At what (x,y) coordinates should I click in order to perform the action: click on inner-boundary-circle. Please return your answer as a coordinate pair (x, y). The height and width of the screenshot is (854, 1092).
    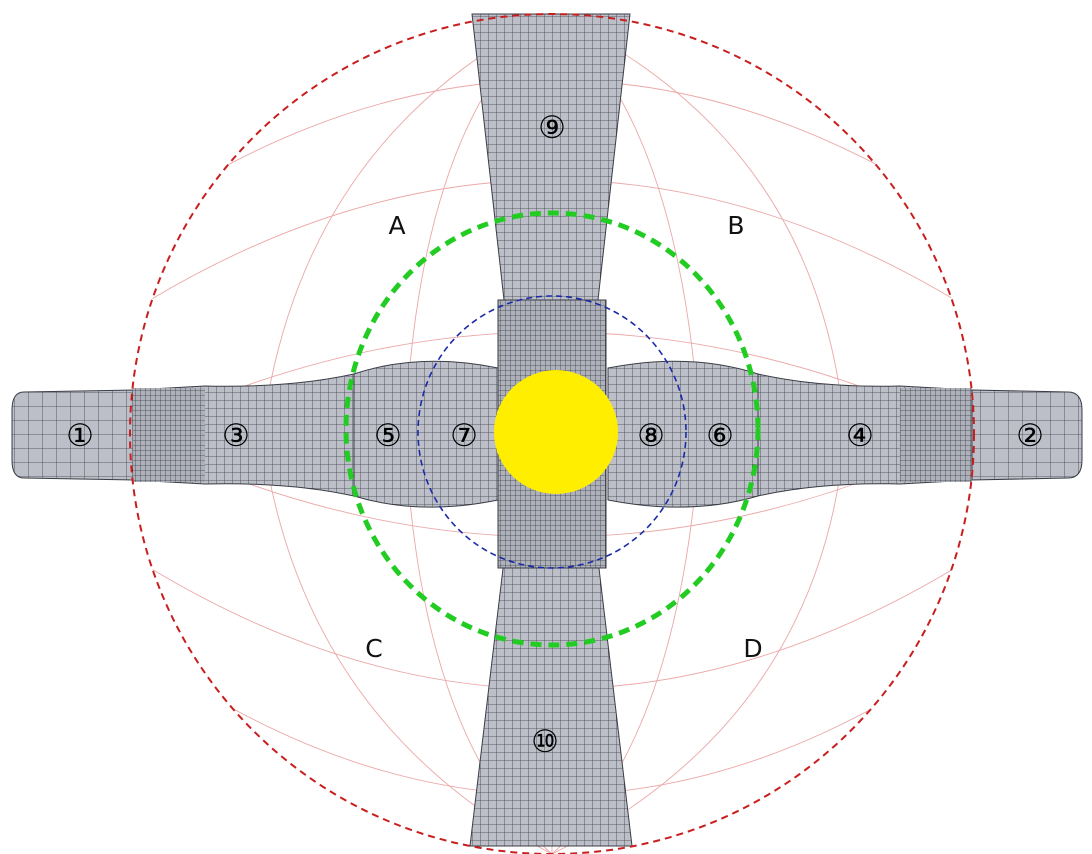
    Looking at the image, I should click on (552, 432).